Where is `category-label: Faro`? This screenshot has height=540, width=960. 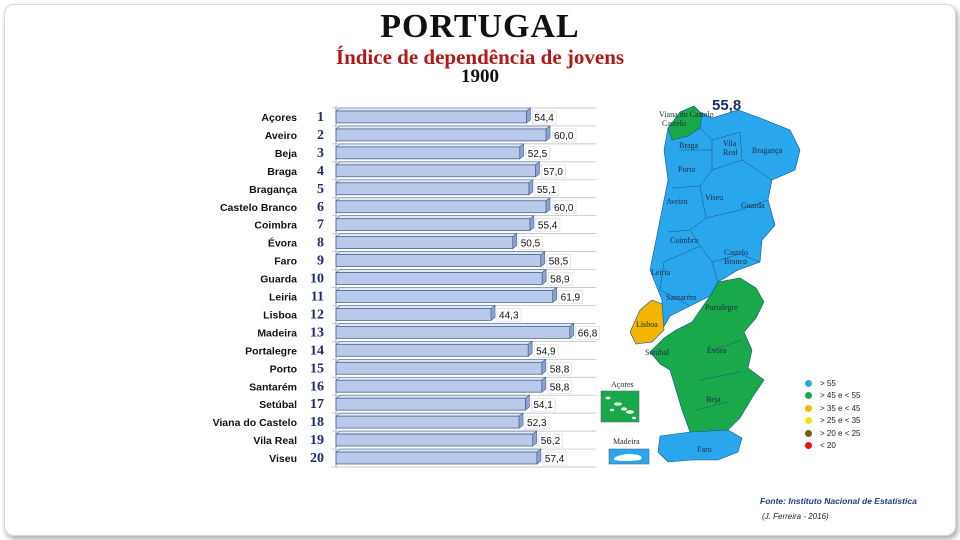
category-label: Faro is located at coordinates (285, 262).